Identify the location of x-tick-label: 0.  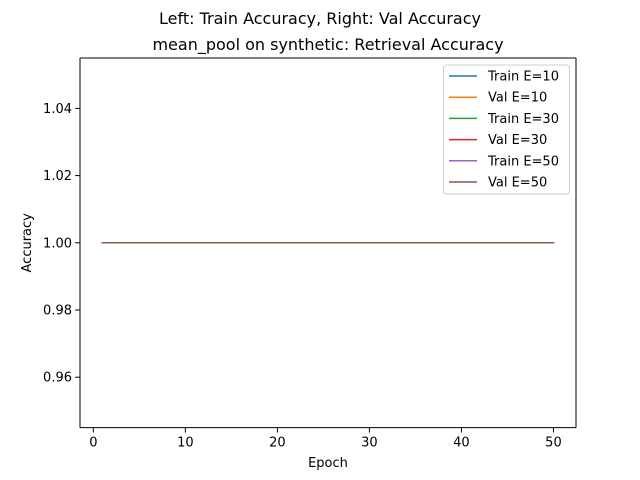
(93, 443).